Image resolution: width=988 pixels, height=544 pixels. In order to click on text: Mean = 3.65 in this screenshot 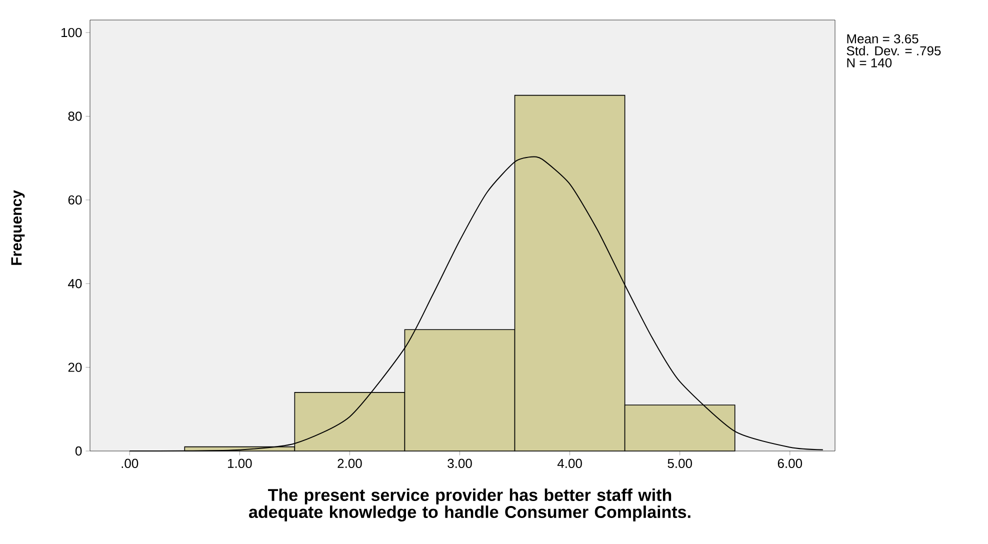, I will do `click(882, 39)`.